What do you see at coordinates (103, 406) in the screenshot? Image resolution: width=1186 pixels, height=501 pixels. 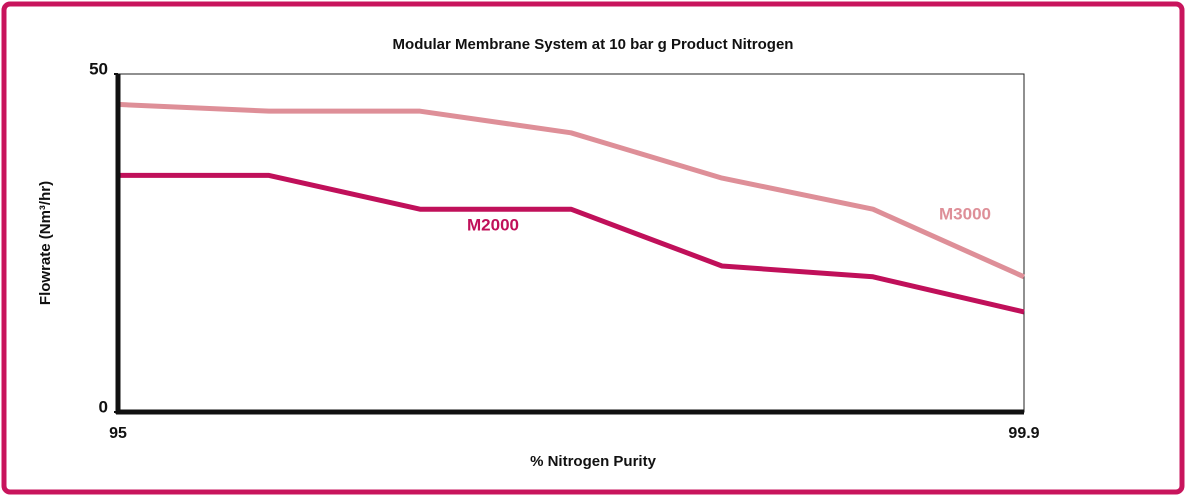 I see `y-tick-label: 0` at bounding box center [103, 406].